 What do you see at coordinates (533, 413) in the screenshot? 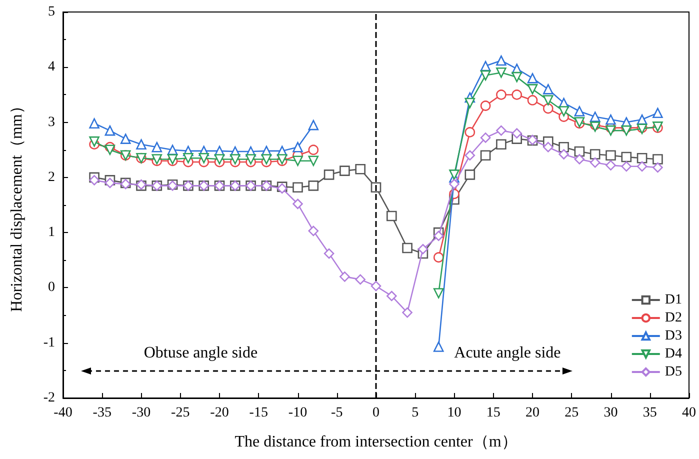
I see `x-tick-label: 20` at bounding box center [533, 413].